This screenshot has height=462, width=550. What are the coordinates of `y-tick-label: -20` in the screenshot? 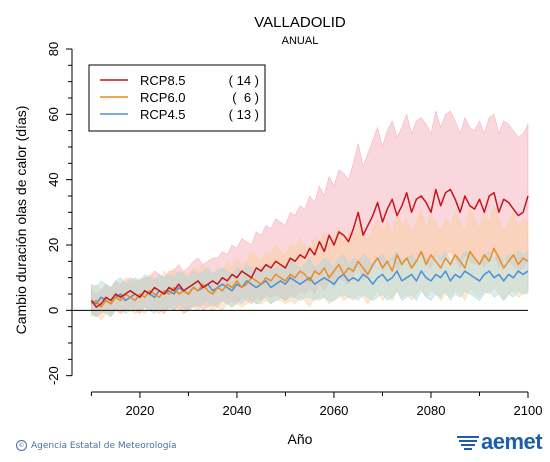 It's located at (53, 375).